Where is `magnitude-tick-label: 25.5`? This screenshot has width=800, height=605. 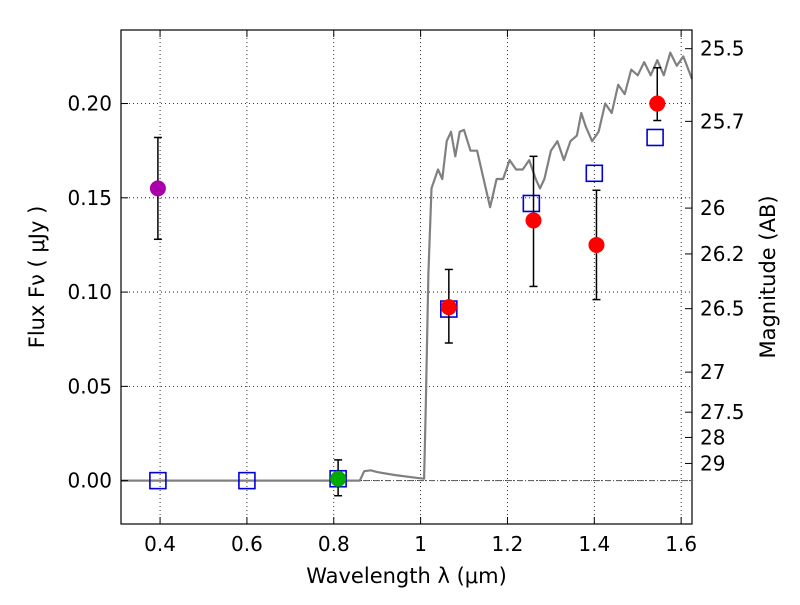 magnitude-tick-label: 25.5 is located at coordinates (722, 49).